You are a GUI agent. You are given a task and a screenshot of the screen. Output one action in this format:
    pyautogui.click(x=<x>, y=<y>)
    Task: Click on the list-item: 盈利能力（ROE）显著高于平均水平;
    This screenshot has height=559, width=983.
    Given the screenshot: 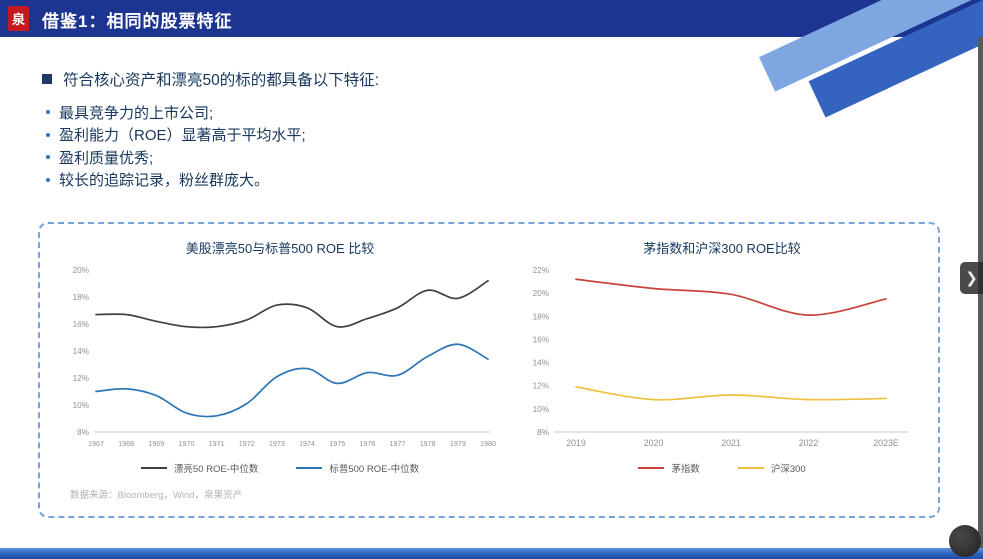 What is the action you would take?
    pyautogui.click(x=176, y=135)
    